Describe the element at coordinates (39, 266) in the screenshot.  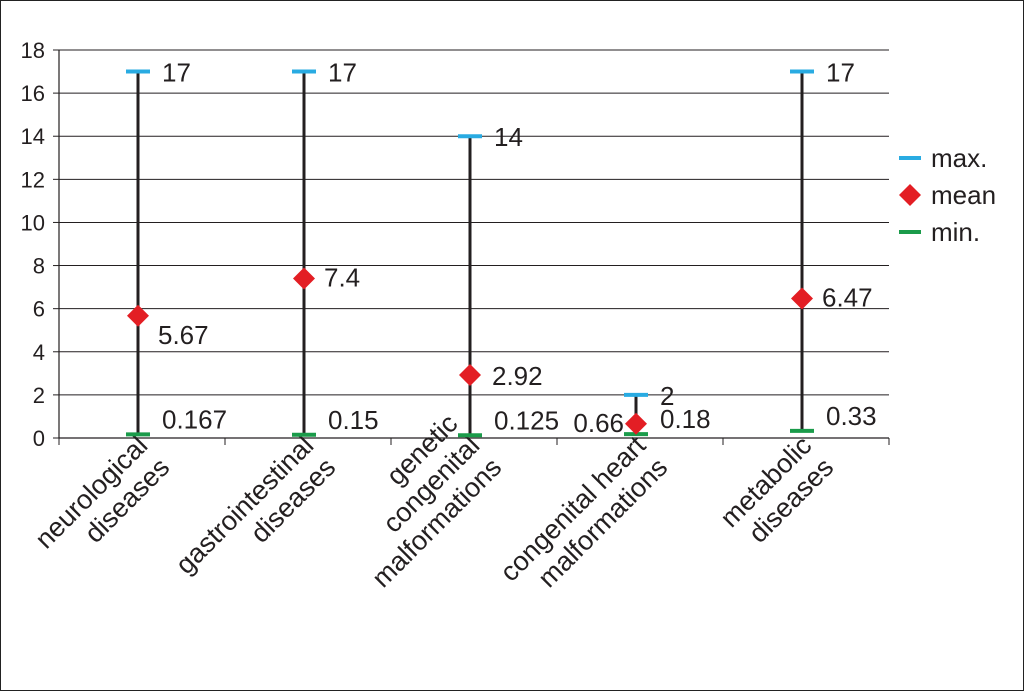
I see `y-tick-label: 8` at that location.